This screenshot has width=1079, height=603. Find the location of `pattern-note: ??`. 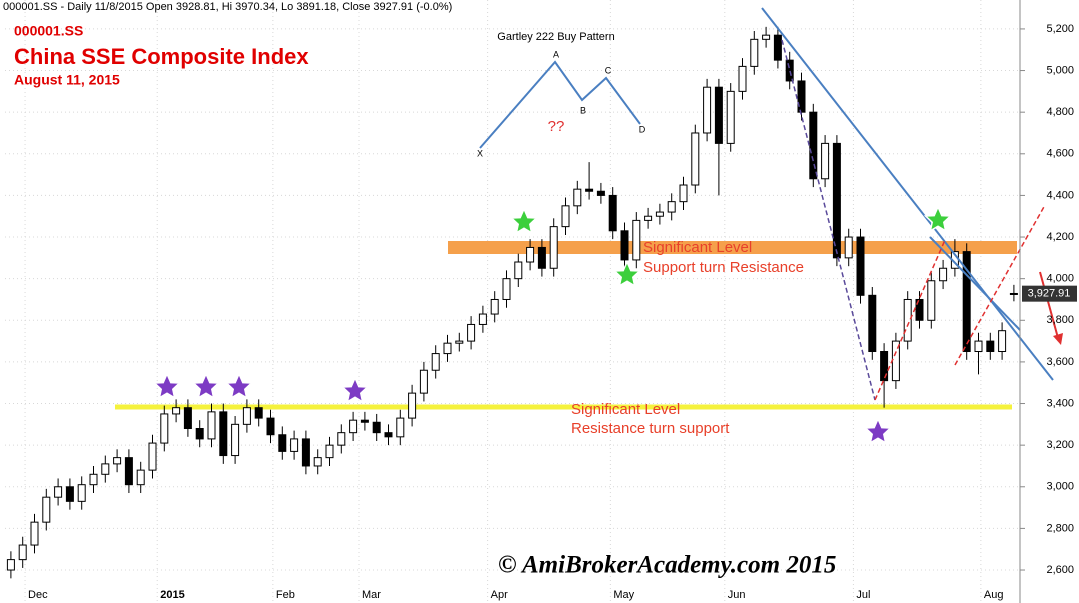

pattern-note: ?? is located at coordinates (556, 126).